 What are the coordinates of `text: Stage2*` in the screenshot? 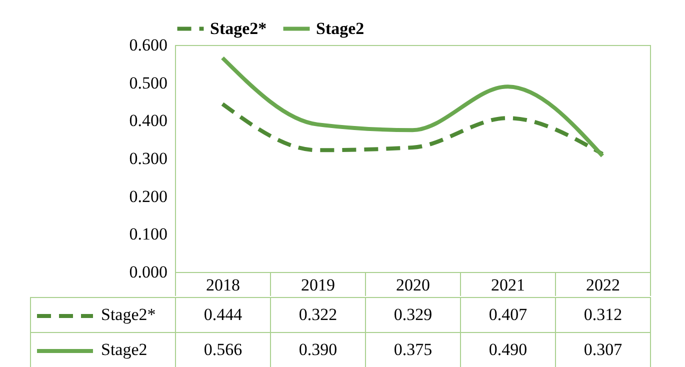 It's located at (128, 314).